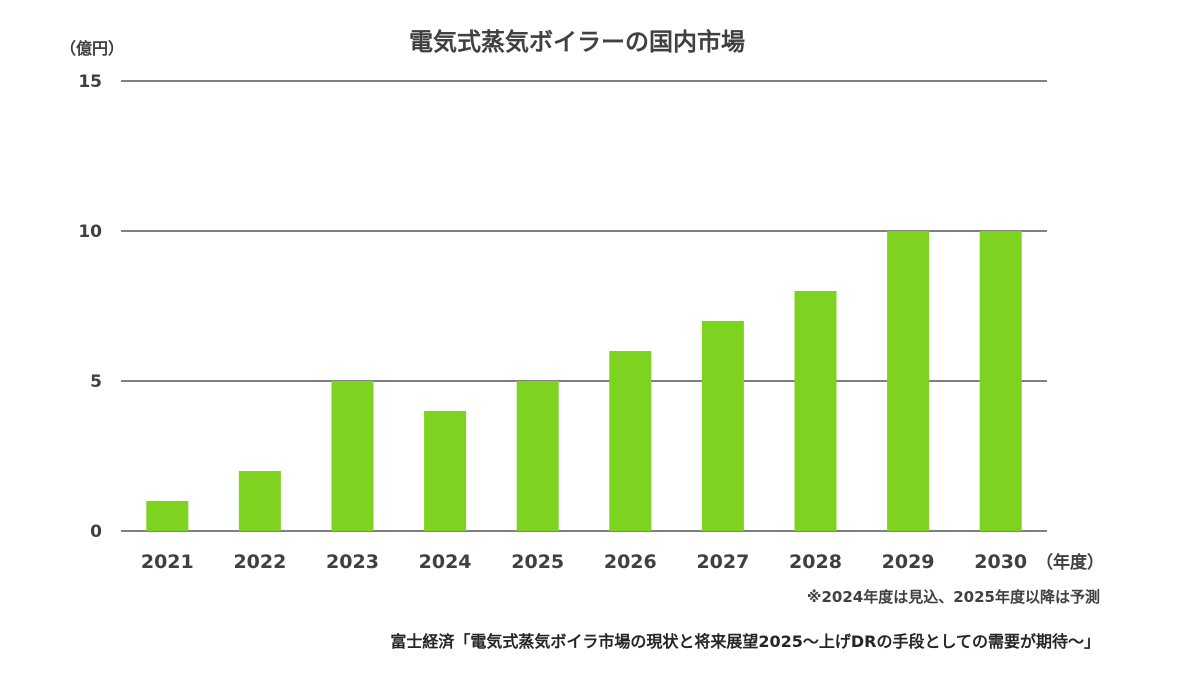 The width and height of the screenshot is (1200, 675). I want to click on x-tick-label: 2021, so click(167, 562).